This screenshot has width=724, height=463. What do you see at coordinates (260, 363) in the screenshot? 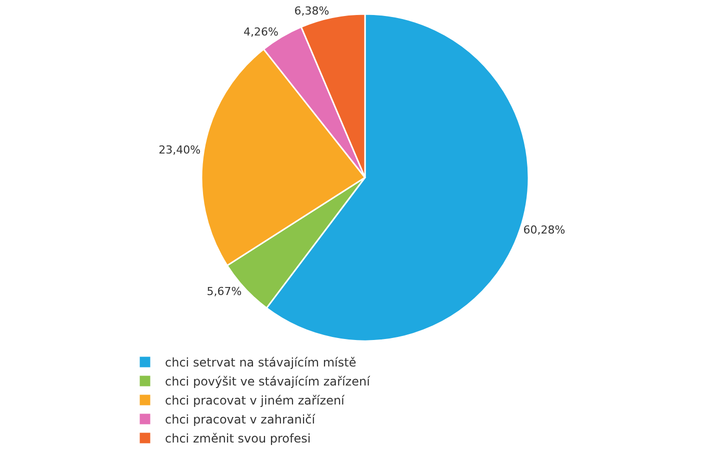
I see `legend-label: chci setrvat na stávajícím místě` at bounding box center [260, 363].